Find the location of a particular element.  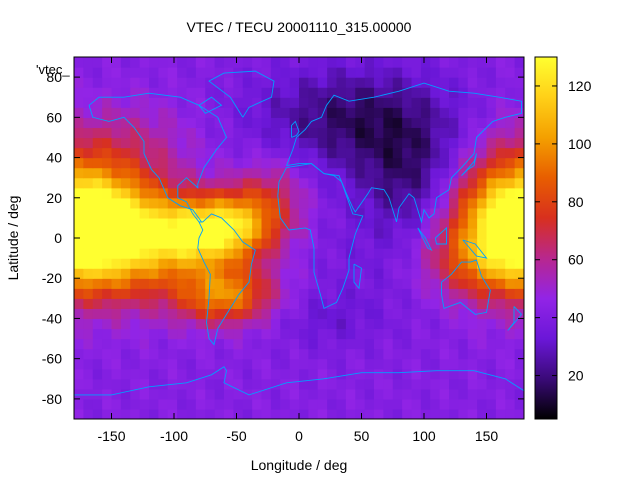

y-tick-label: 60 is located at coordinates (54, 117).